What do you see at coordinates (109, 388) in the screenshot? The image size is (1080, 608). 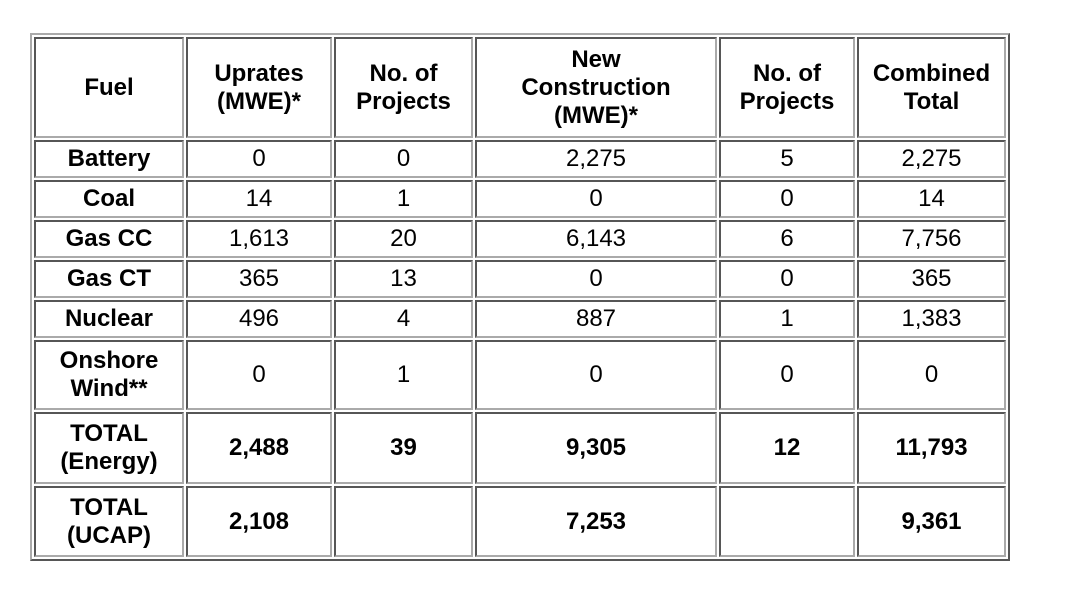 I see `cell-line: Wind**` at bounding box center [109, 388].